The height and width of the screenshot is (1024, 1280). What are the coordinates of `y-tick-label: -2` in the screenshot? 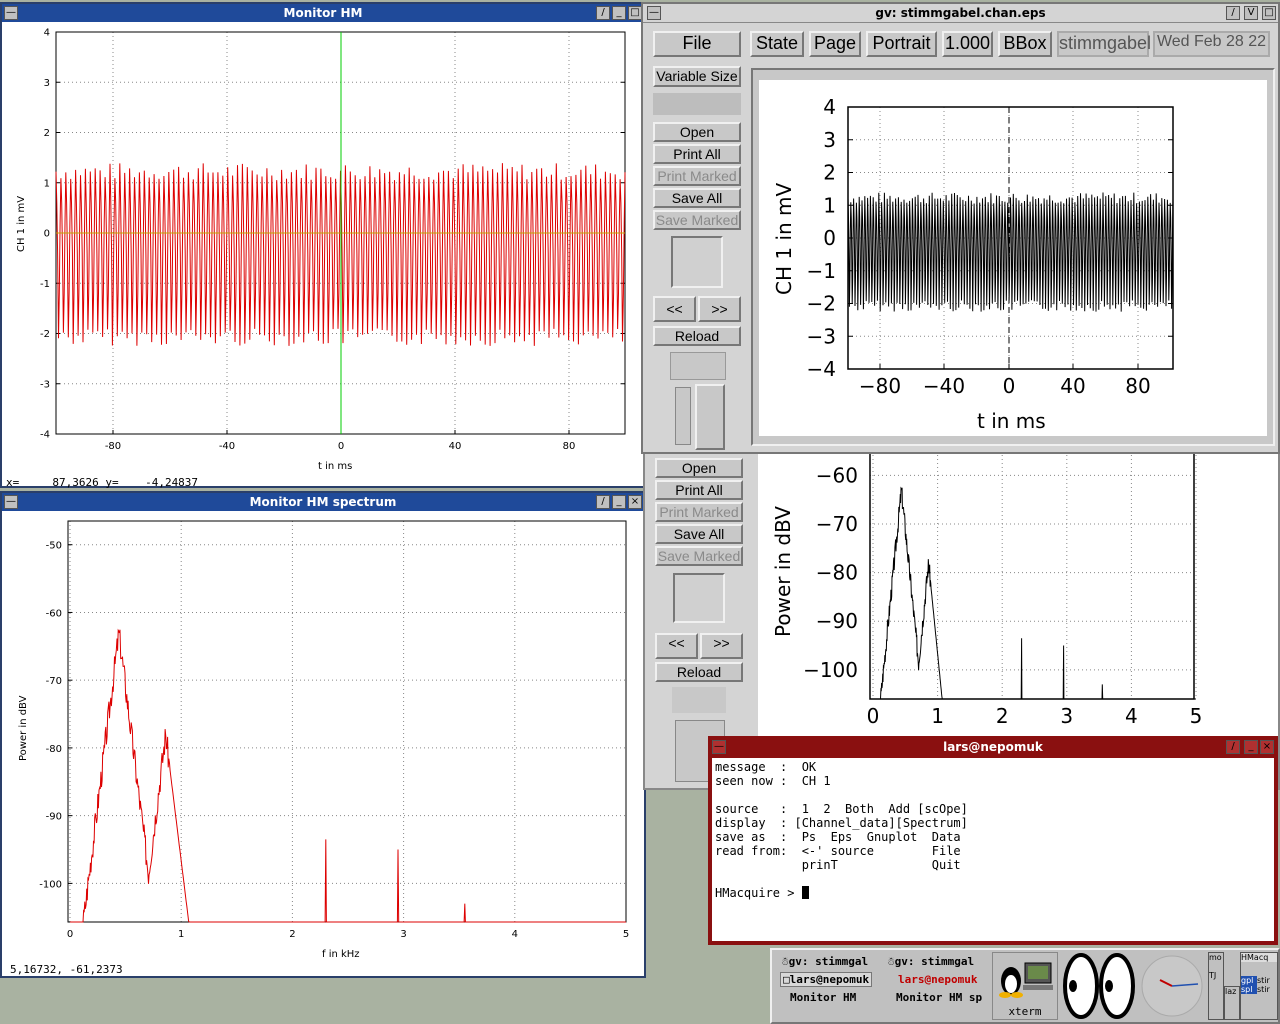 It's located at (45, 334).